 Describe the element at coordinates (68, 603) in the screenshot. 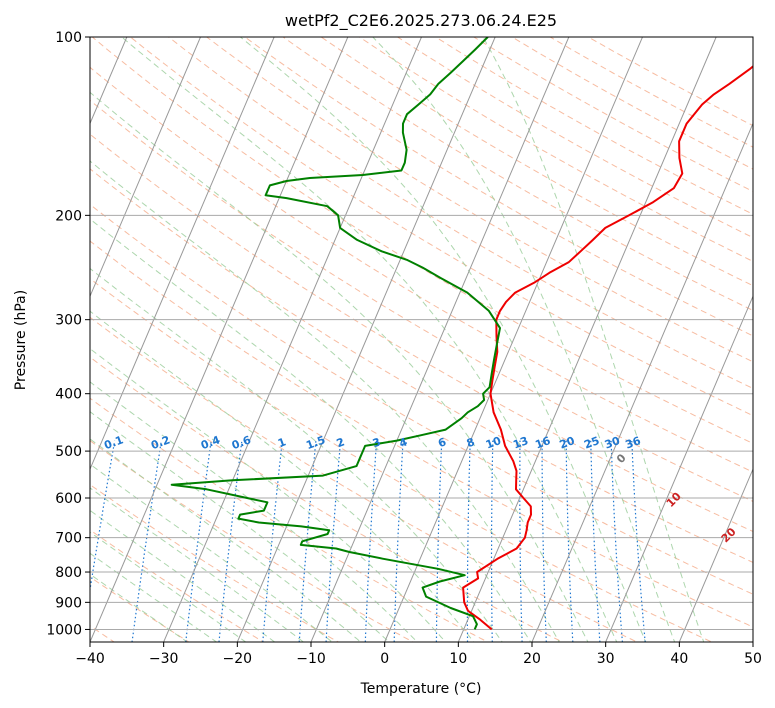

I see `y-tick-label: 900` at that location.